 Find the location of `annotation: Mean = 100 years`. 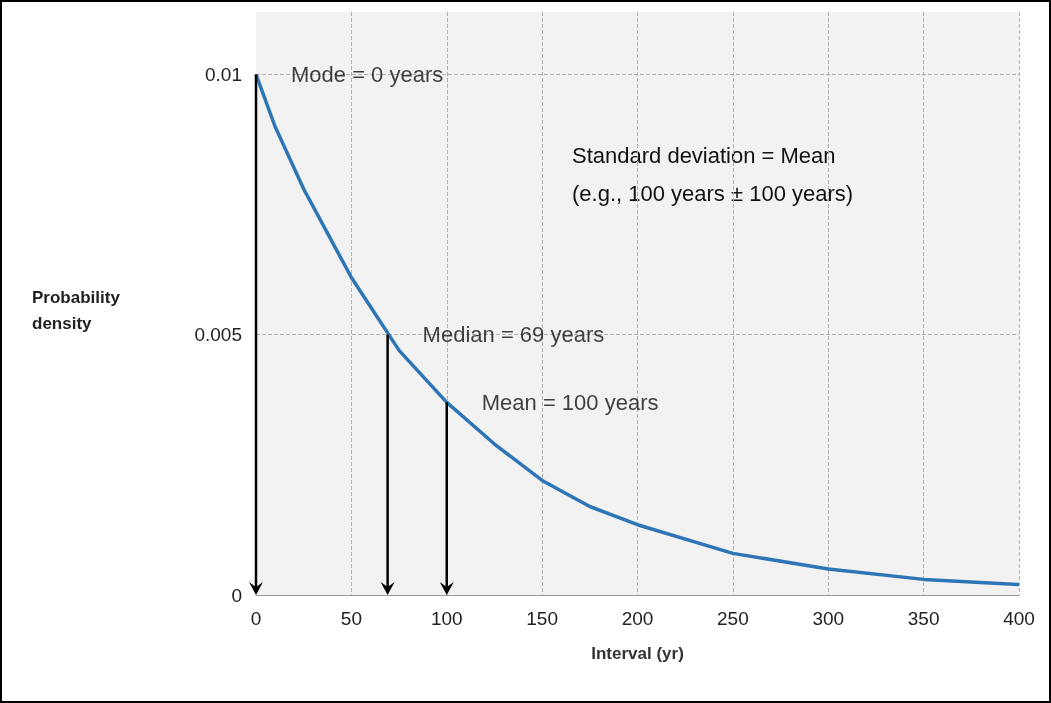

annotation: Mean = 100 years is located at coordinates (570, 402).